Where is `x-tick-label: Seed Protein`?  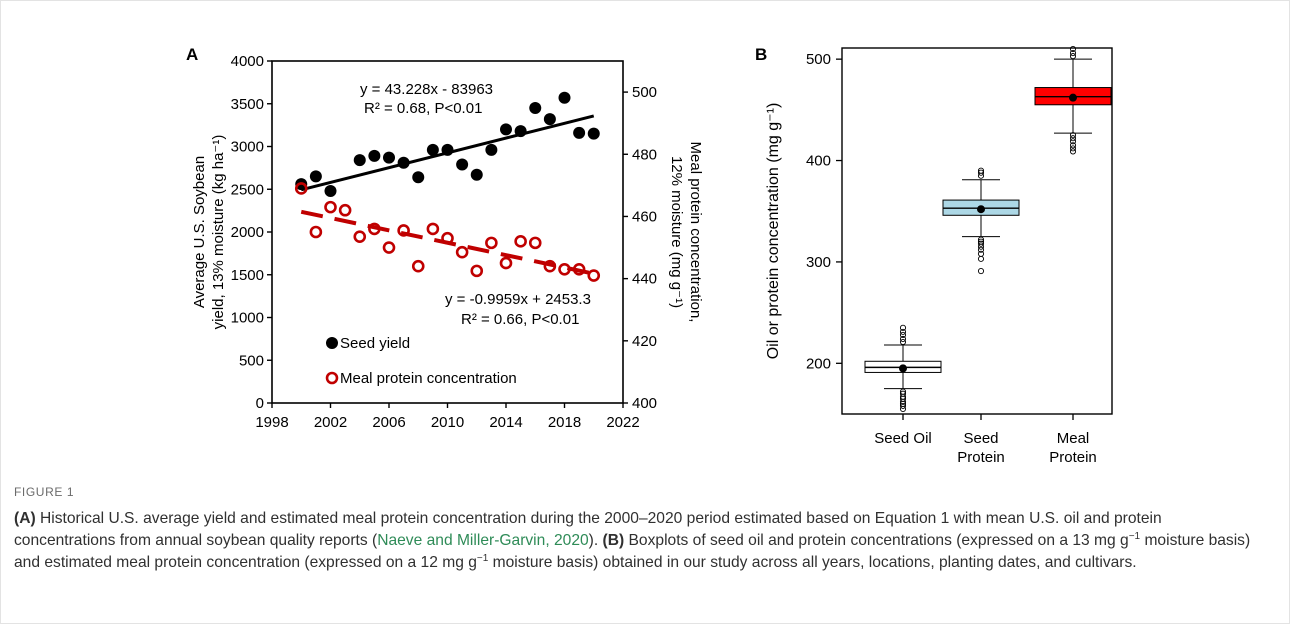
x-tick-label: Seed Protein is located at coordinates (981, 448).